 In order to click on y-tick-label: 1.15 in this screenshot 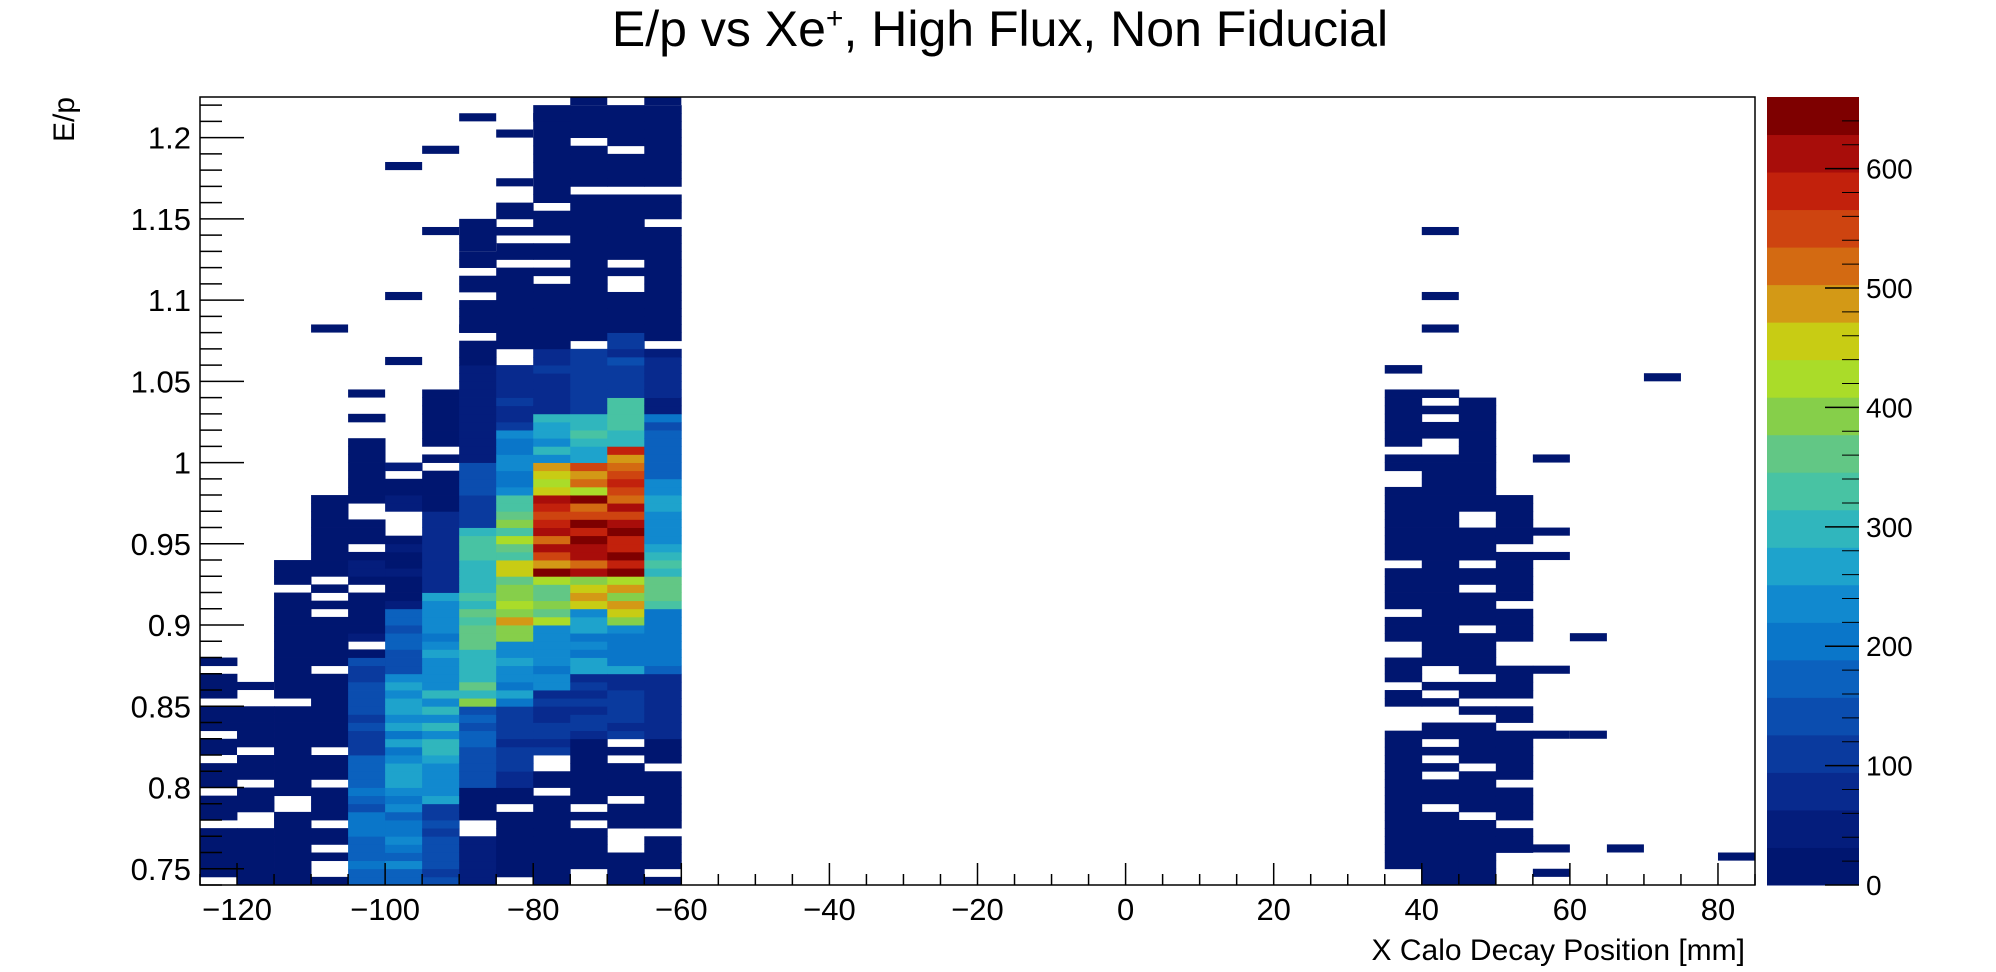, I will do `click(161, 219)`.